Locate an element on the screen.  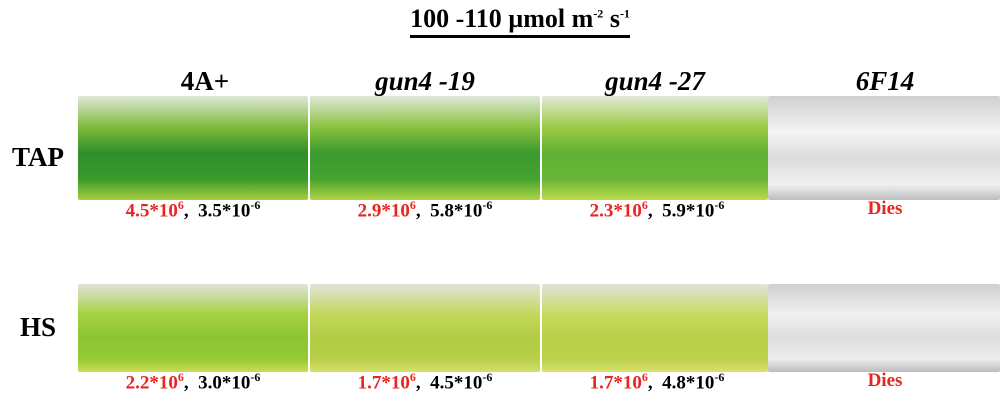
cell-values: 1.7*106, 4.8*10-6 is located at coordinates (657, 382).